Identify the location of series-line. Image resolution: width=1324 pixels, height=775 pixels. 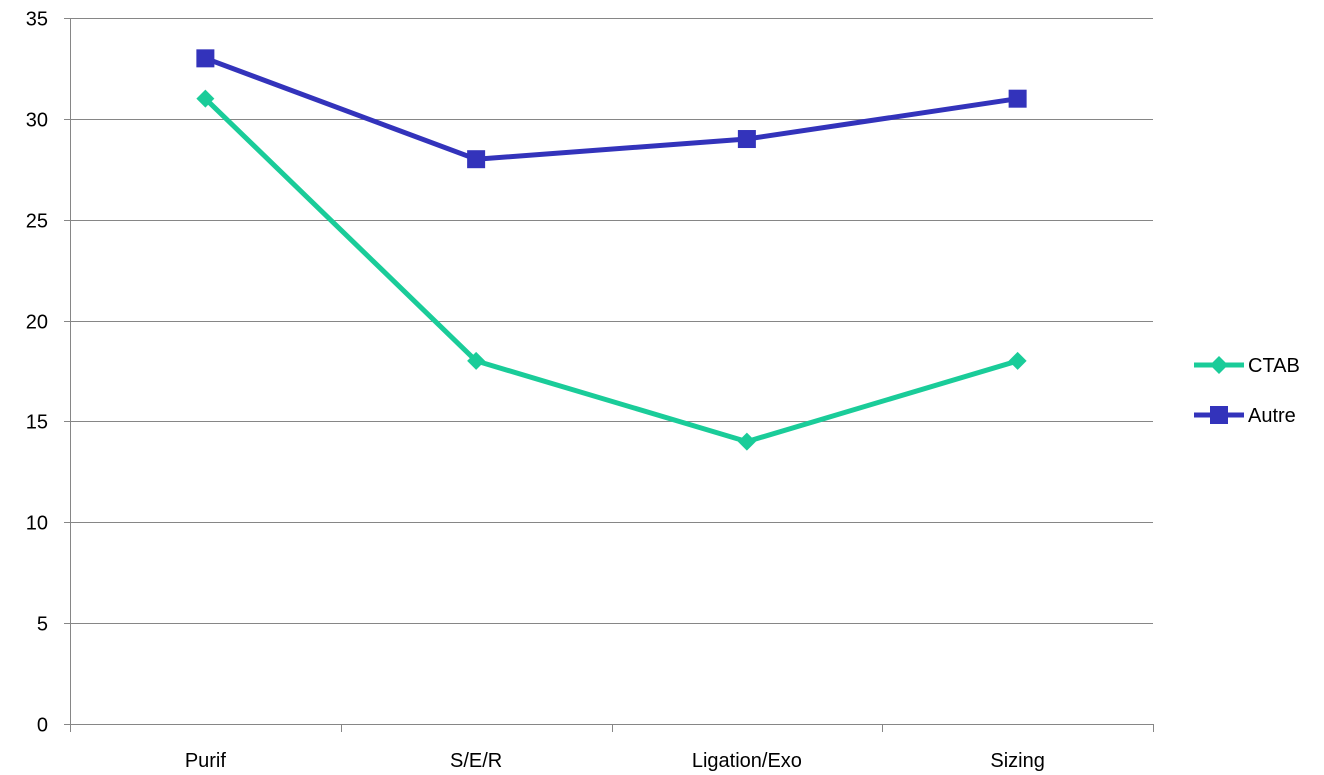
(611, 108).